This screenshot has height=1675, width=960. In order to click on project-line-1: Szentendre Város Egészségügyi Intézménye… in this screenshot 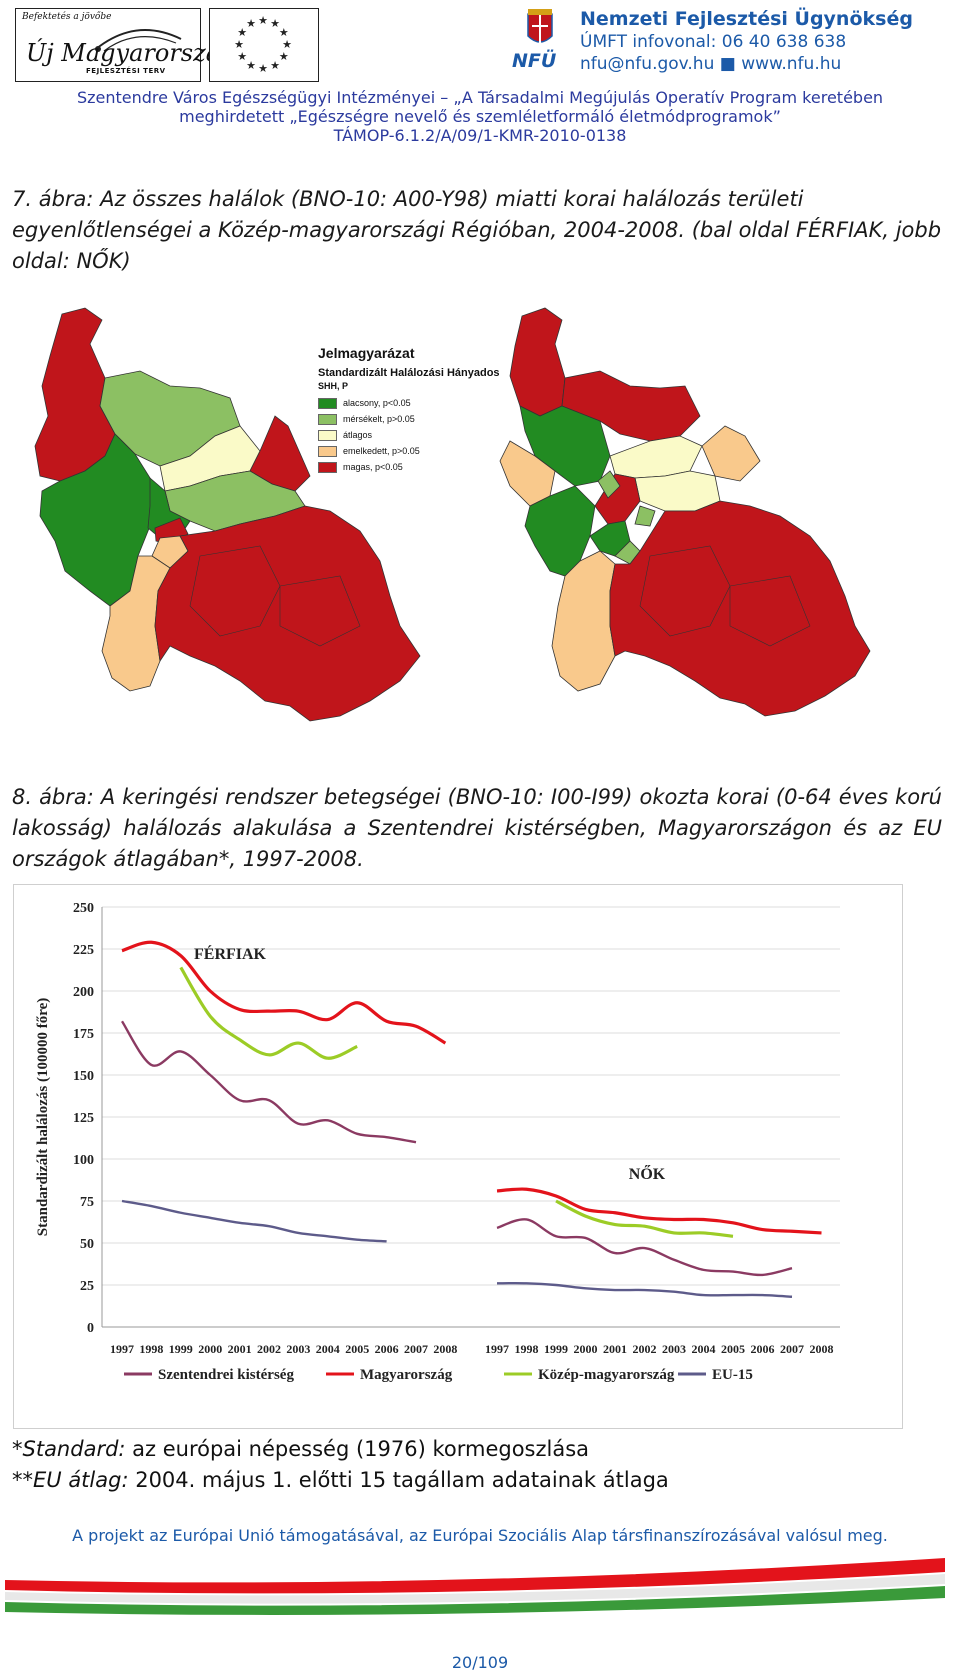, I will do `click(480, 97)`.